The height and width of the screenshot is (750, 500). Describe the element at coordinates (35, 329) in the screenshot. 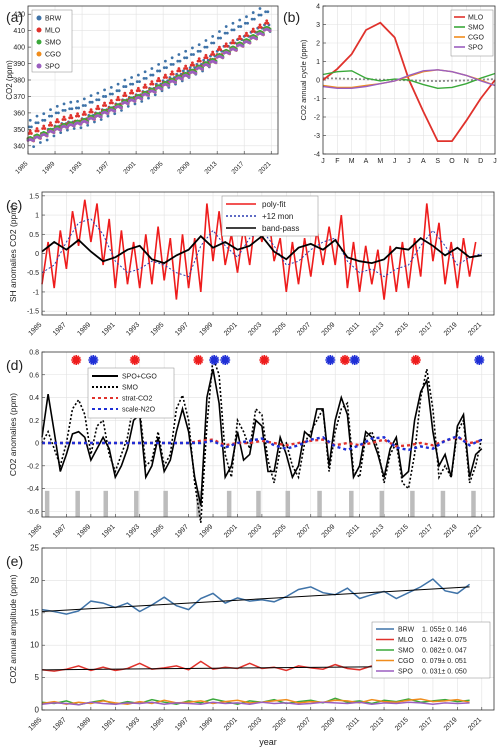

I see `x-tick-label: 1985` at that location.